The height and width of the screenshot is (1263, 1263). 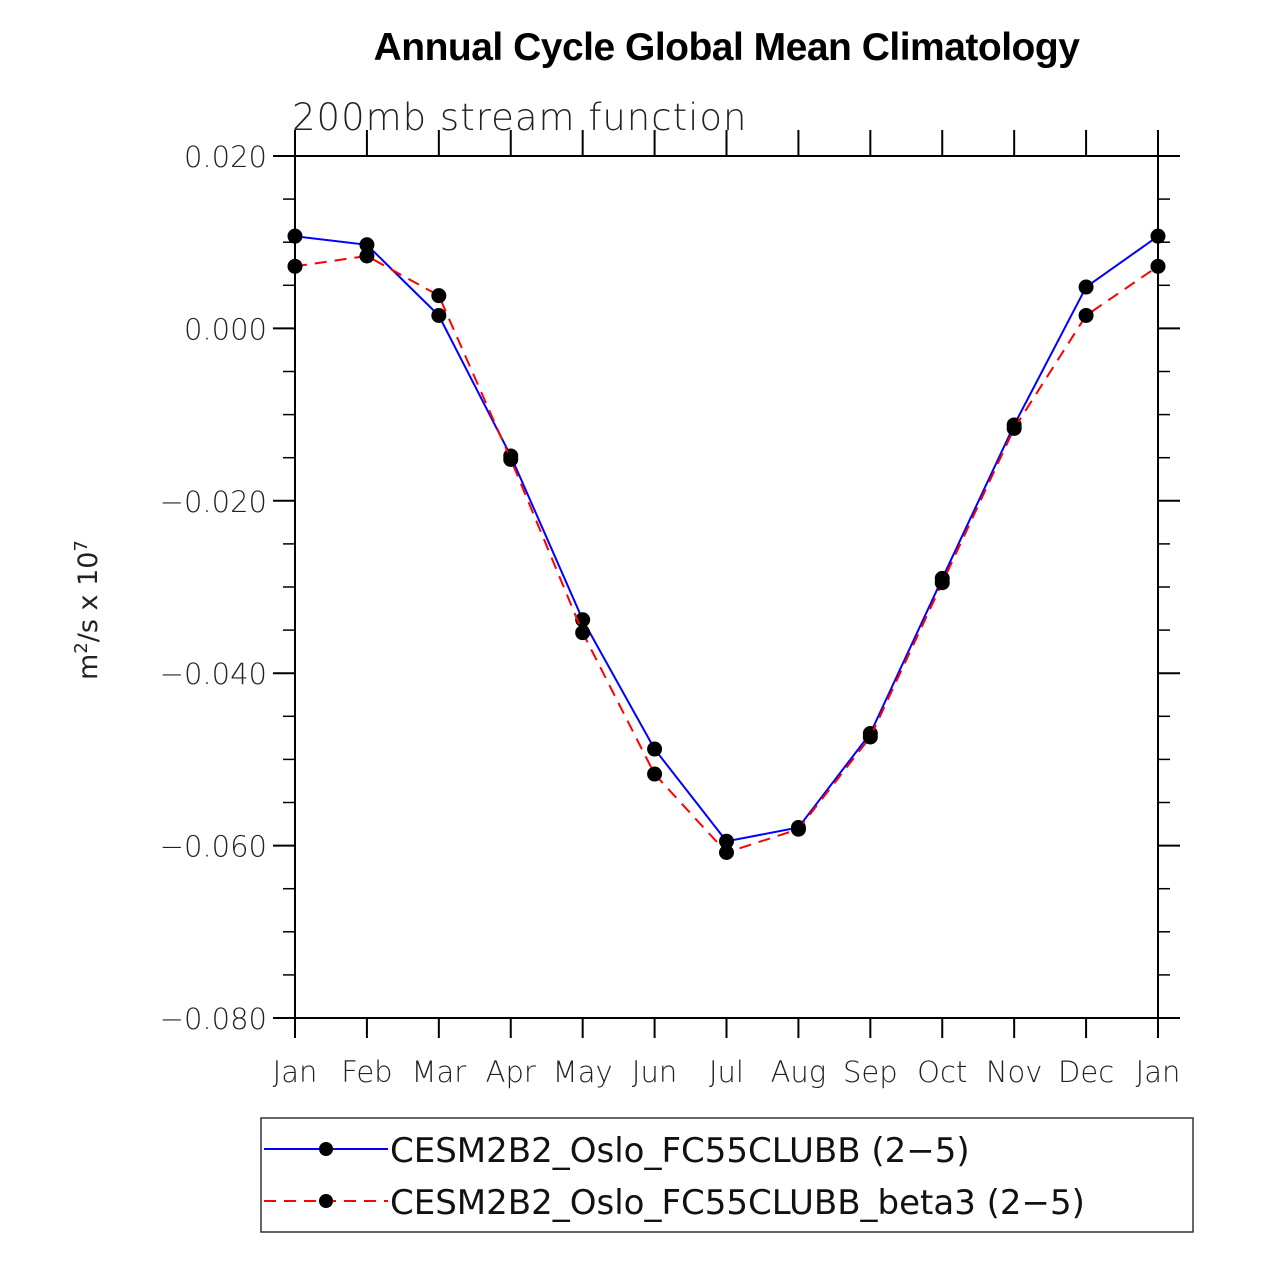 I want to click on x-tick-label: Nov, so click(x=1014, y=1072).